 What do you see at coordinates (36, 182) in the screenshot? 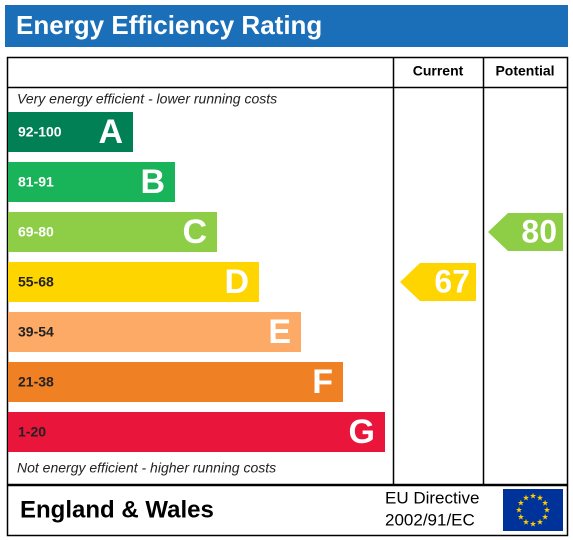
I see `band-range: 81-91` at bounding box center [36, 182].